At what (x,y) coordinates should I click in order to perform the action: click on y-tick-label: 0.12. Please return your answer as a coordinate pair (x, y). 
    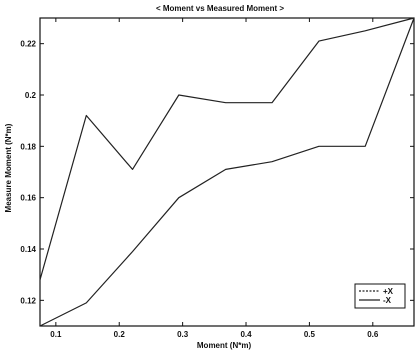
    Looking at the image, I should click on (28, 300).